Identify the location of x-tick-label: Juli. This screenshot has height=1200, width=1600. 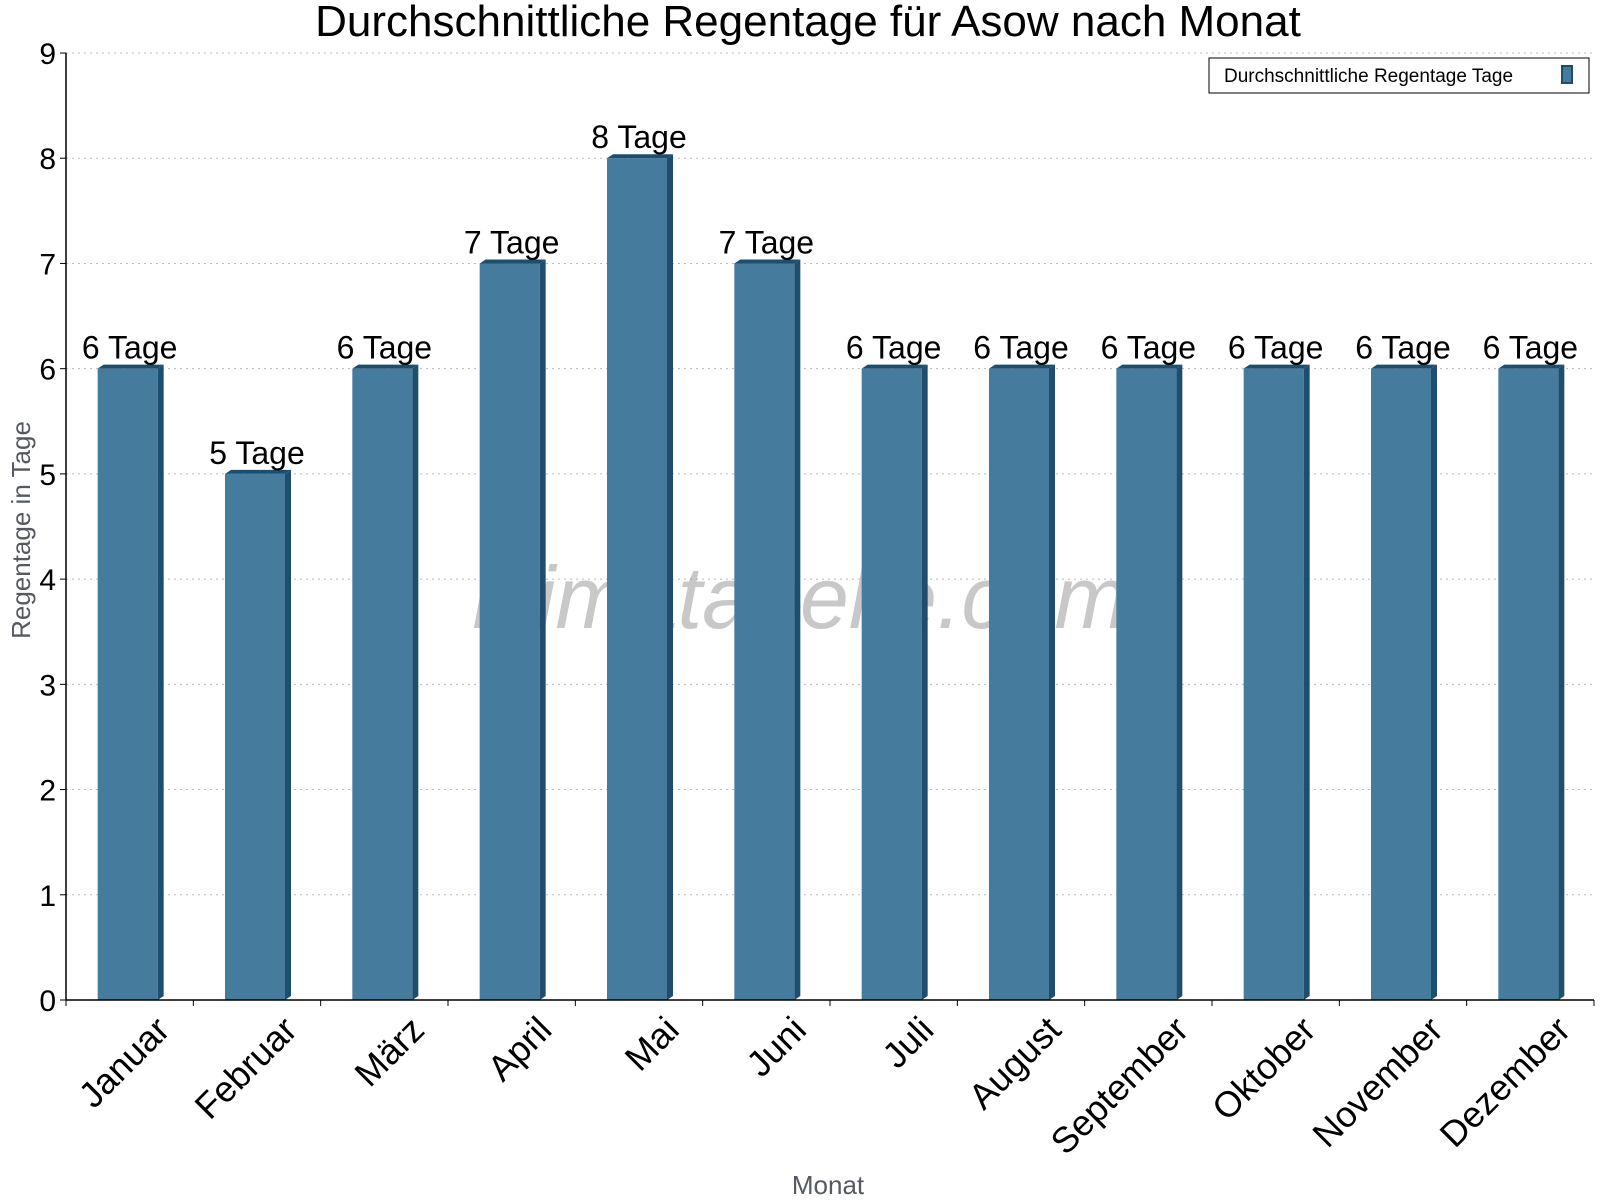
(907, 1042).